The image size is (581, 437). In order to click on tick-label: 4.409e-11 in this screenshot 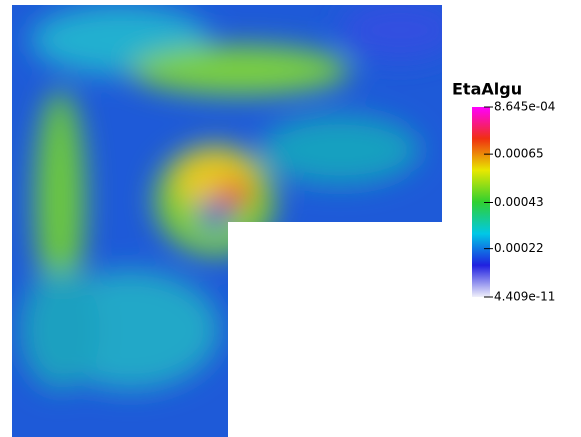, I will do `click(524, 297)`.